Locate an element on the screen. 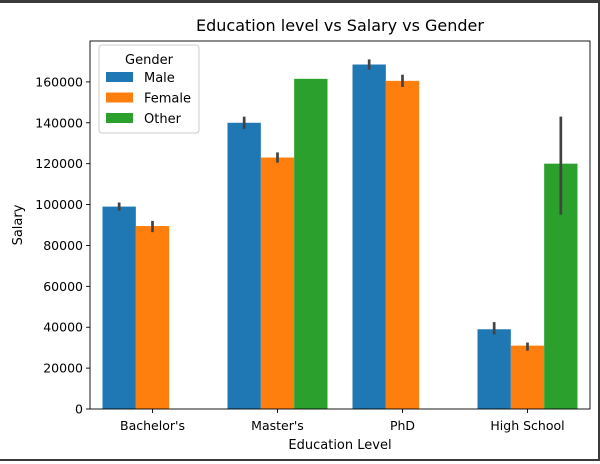 The height and width of the screenshot is (464, 600). legend-swatch-other is located at coordinates (119, 118).